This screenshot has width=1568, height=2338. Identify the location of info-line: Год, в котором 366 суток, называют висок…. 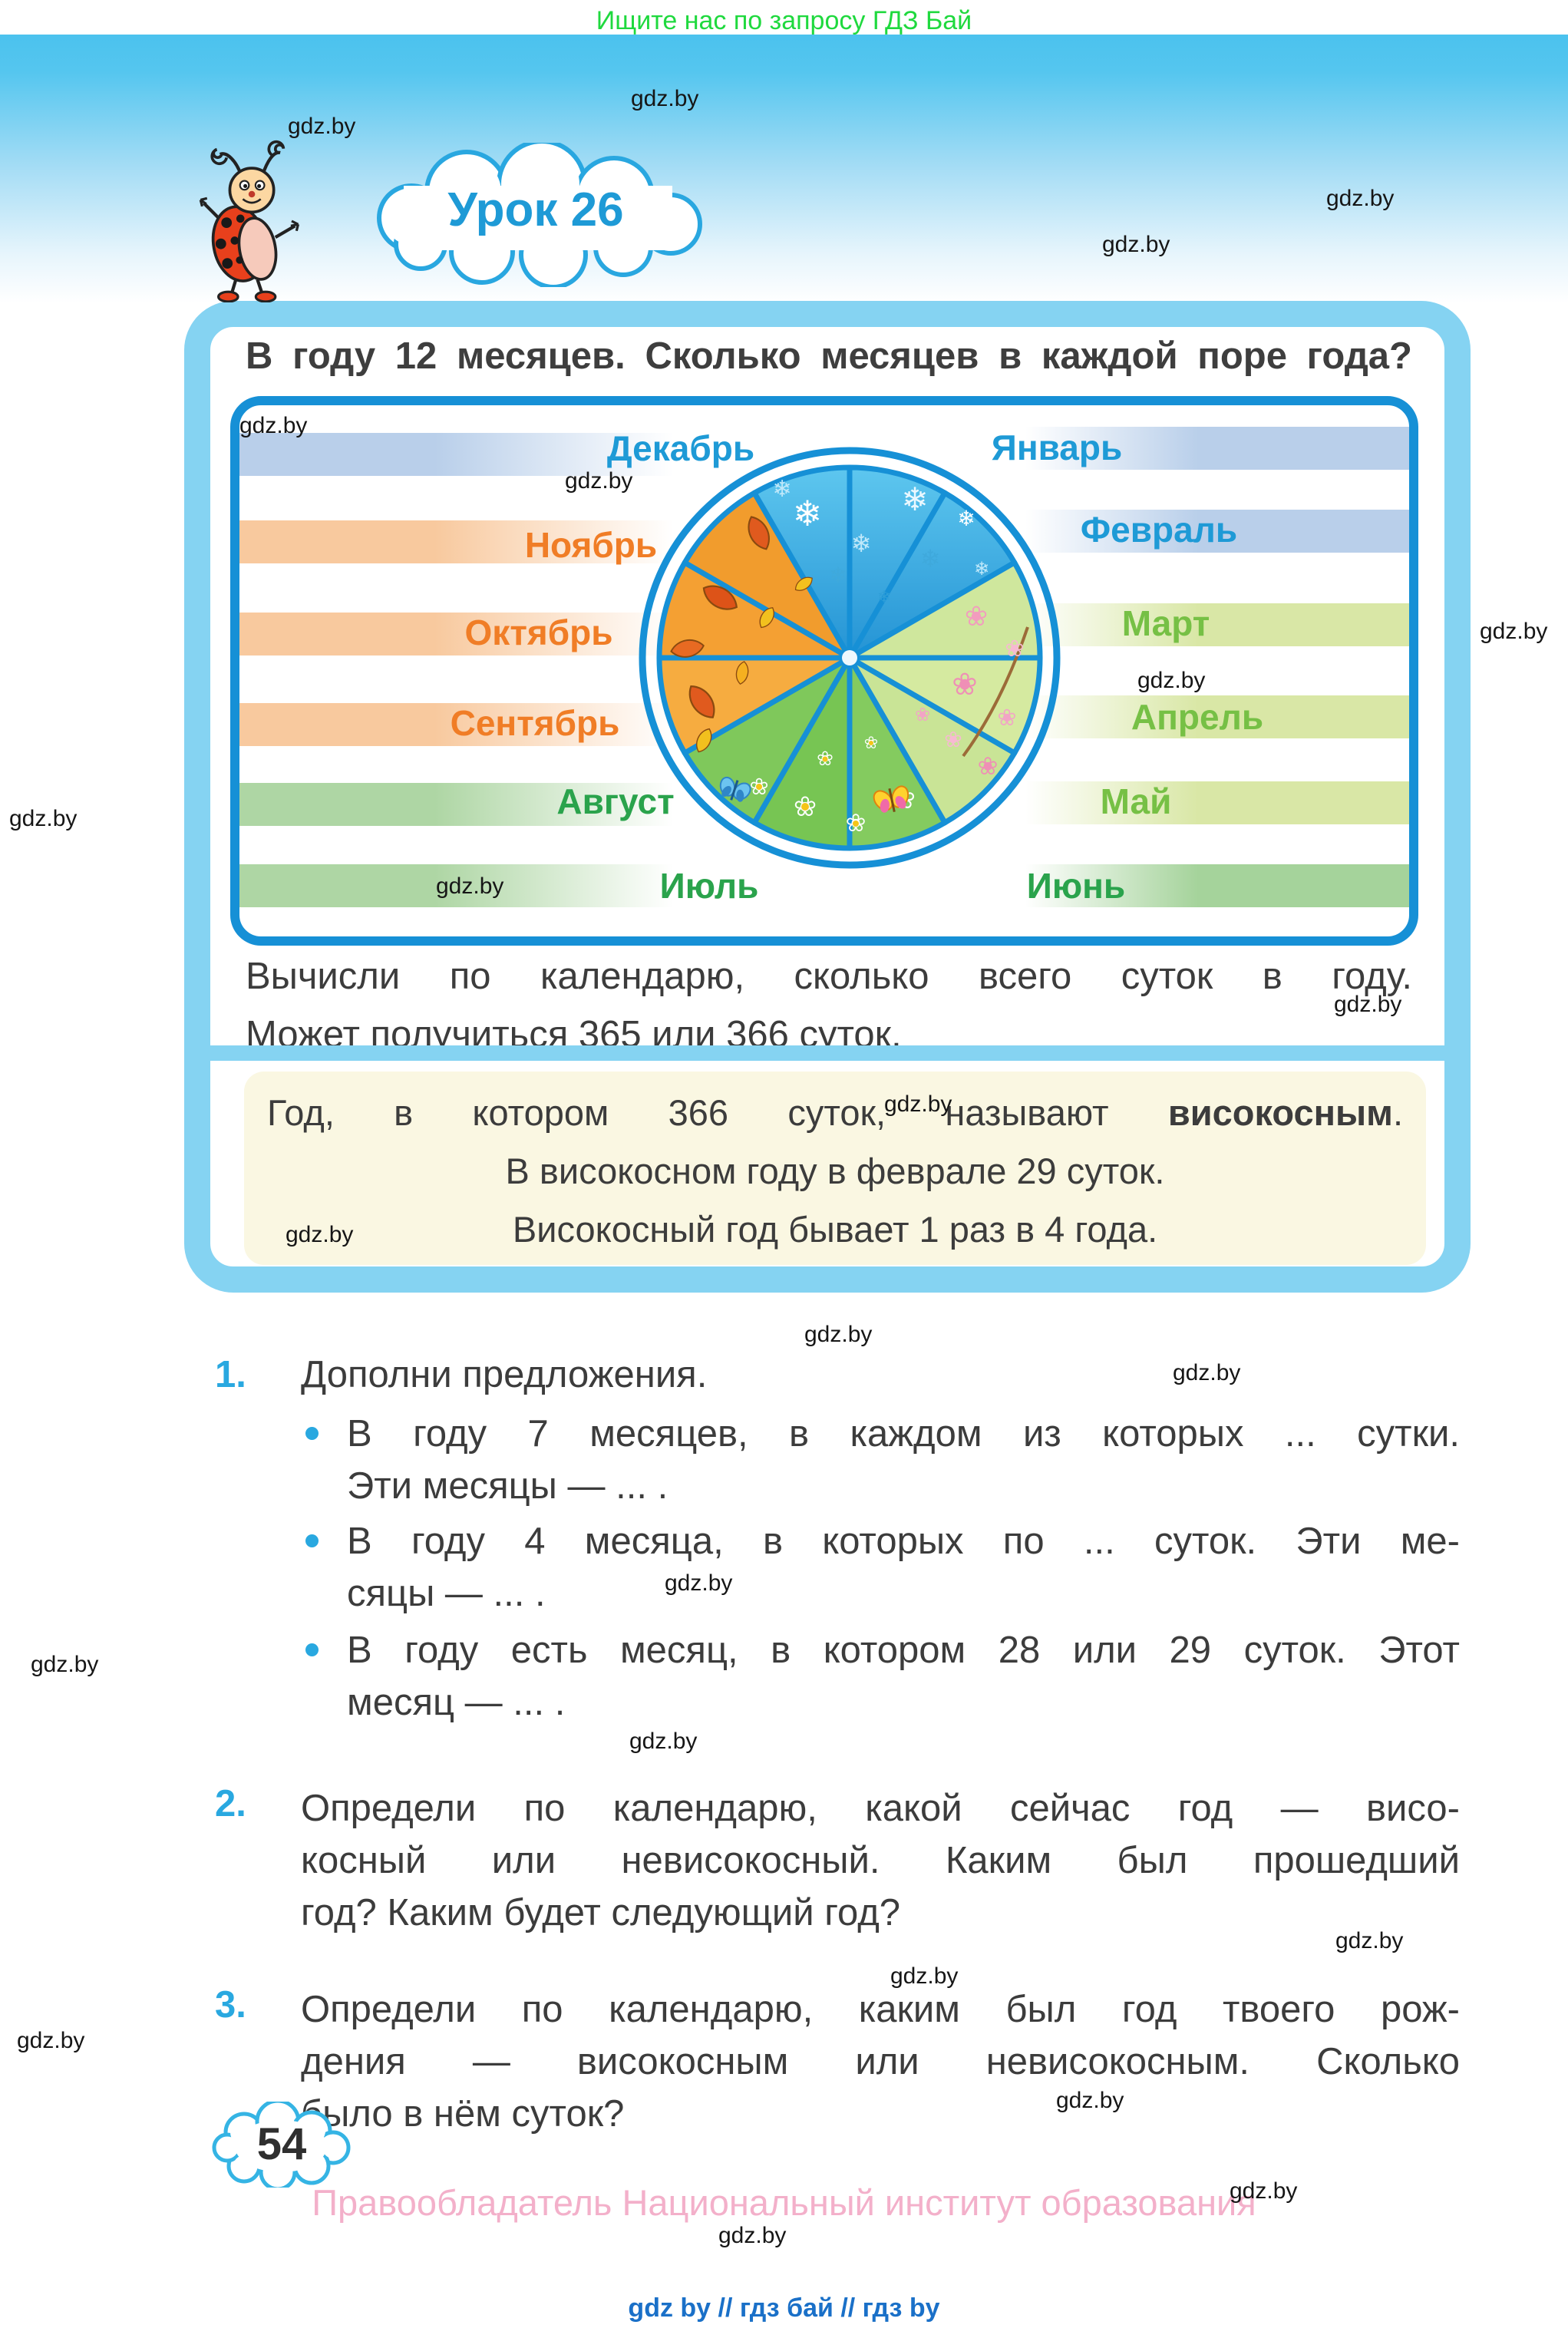
(835, 1113).